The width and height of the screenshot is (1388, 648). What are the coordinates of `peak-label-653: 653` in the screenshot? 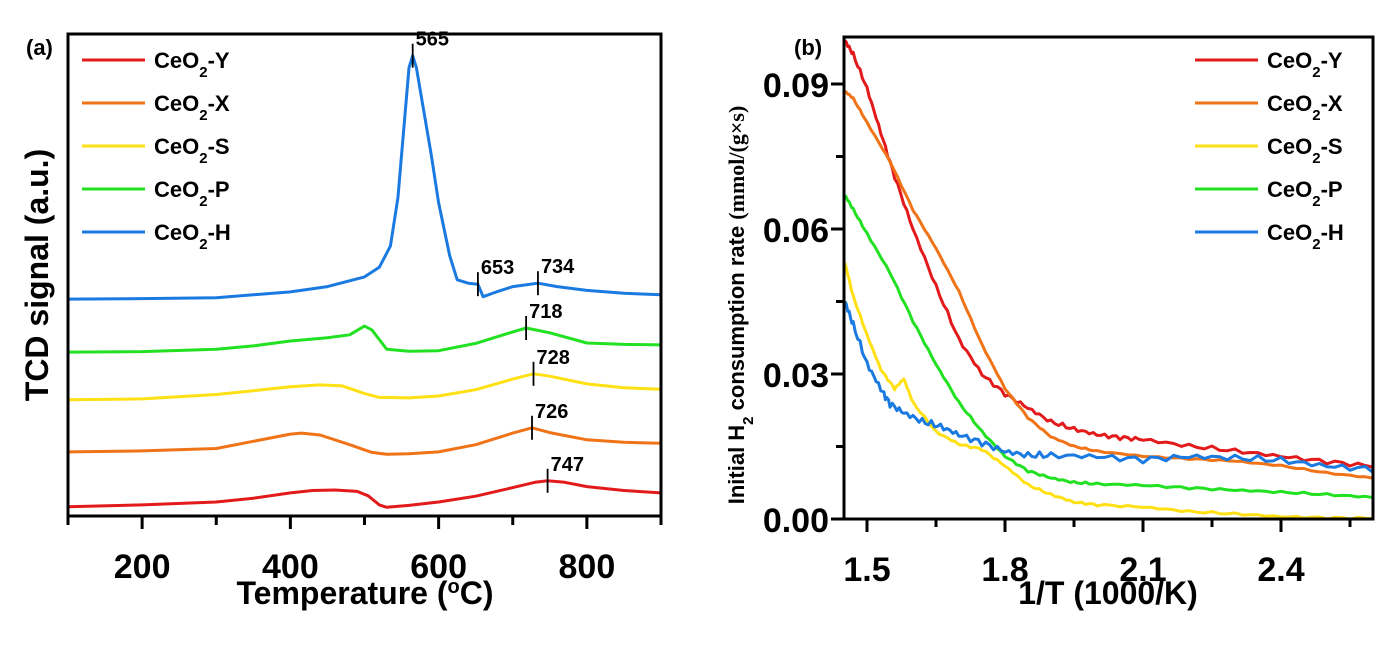 It's located at (497, 268).